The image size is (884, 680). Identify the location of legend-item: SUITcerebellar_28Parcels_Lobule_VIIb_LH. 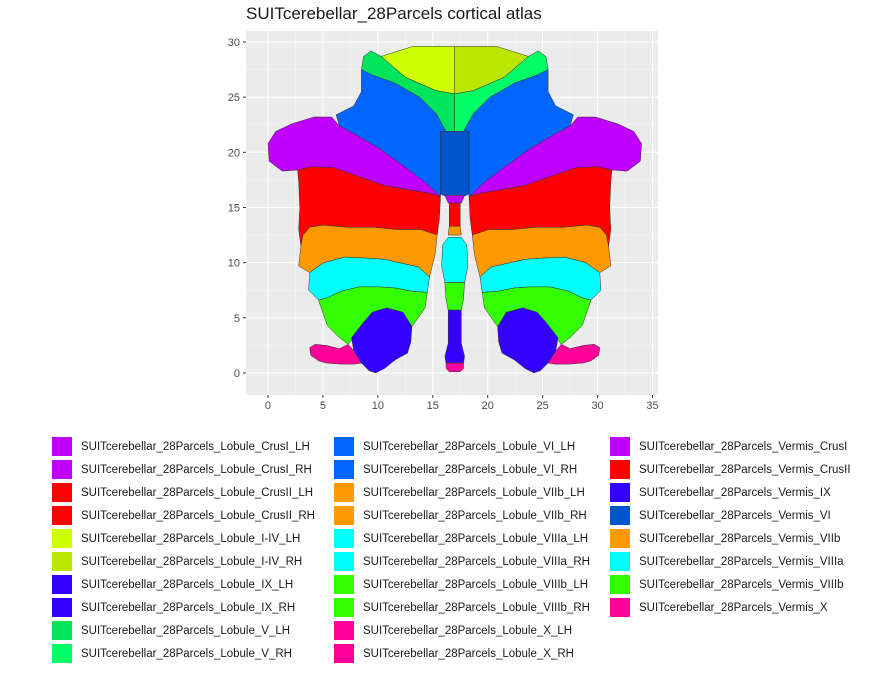
(459, 492).